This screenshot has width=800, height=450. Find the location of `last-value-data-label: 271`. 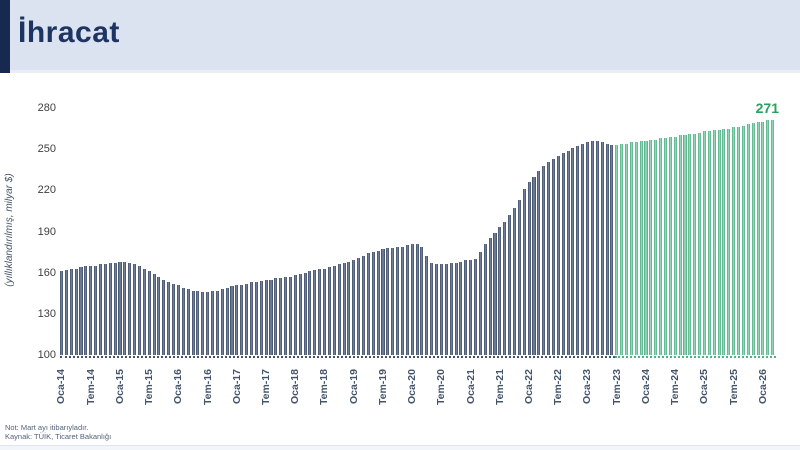

last-value-data-label: 271 is located at coordinates (767, 108).